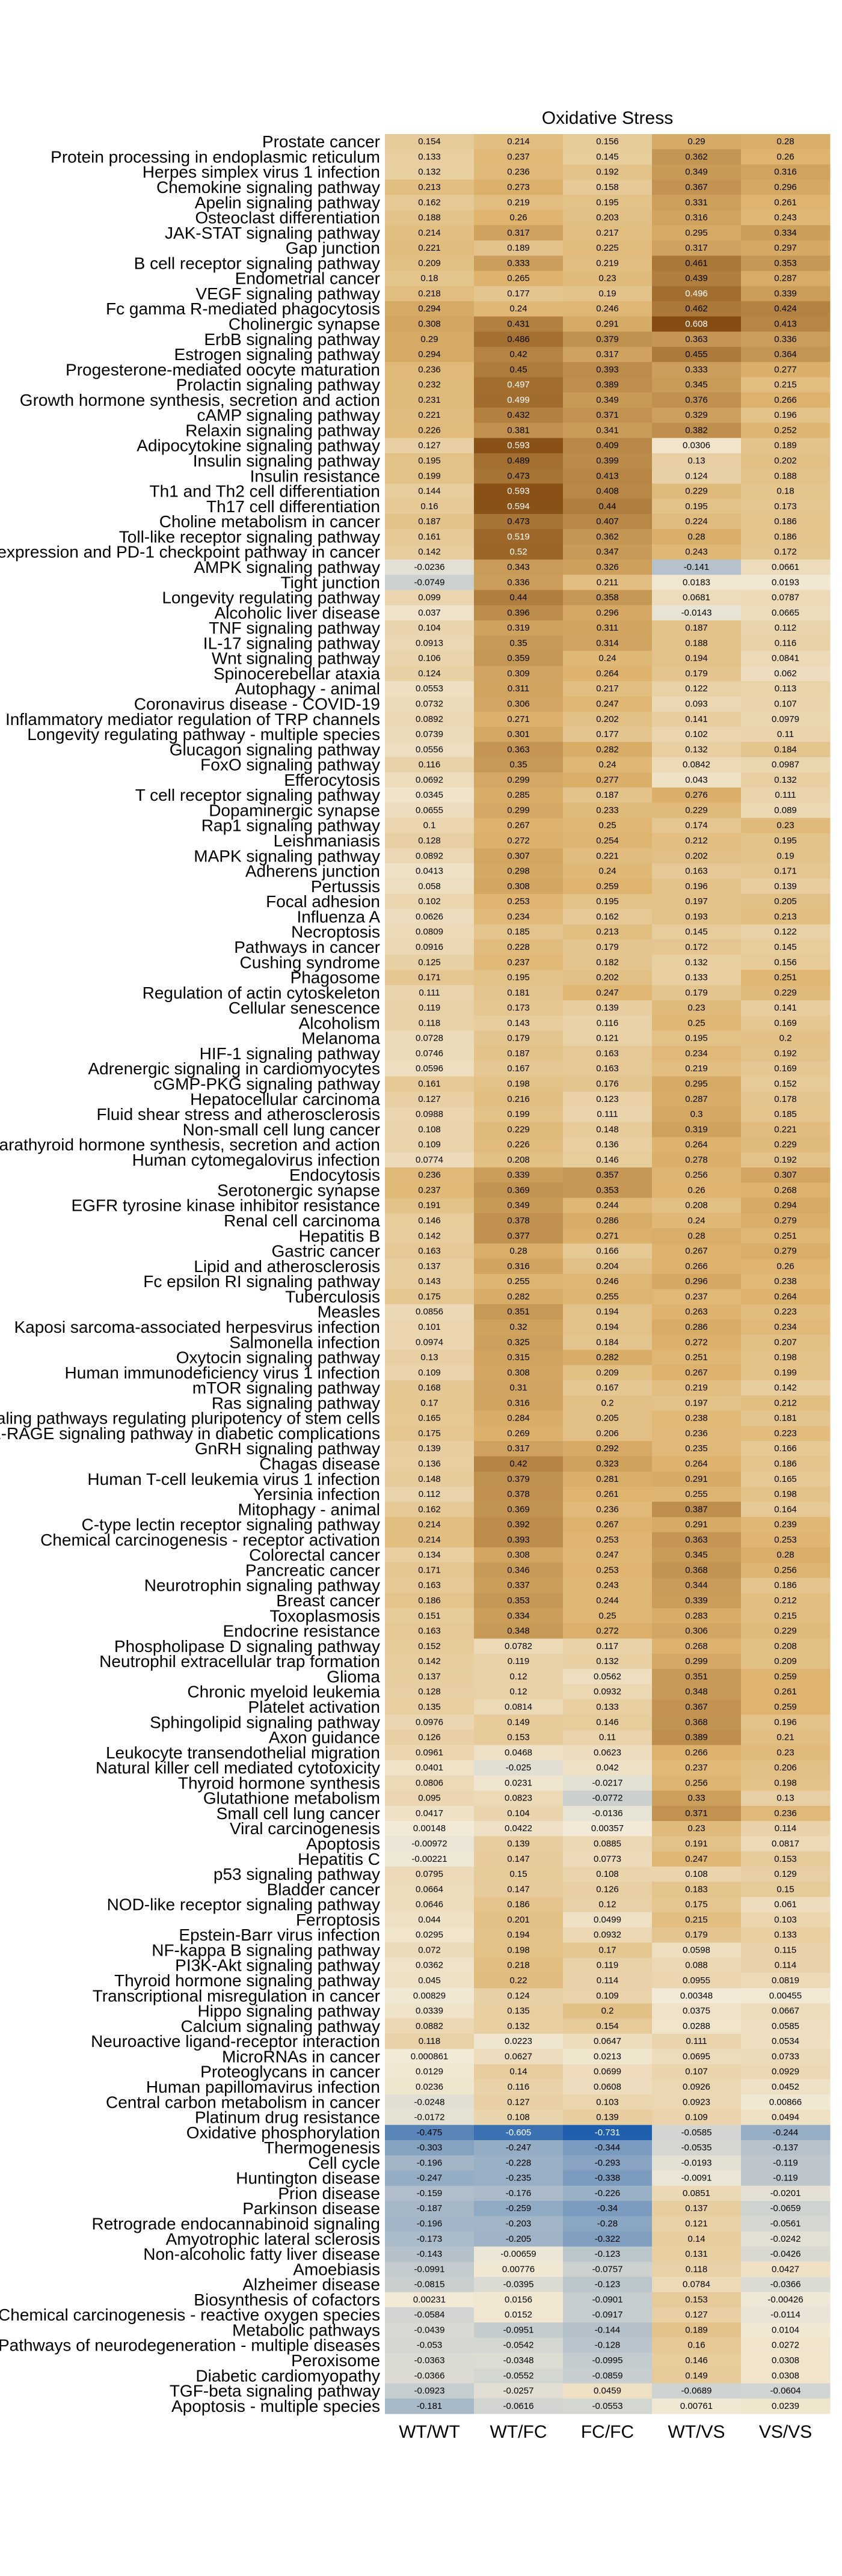 Image resolution: width=842 pixels, height=2576 pixels. Describe the element at coordinates (429, 385) in the screenshot. I see `cell-value-label: 0.232` at that location.